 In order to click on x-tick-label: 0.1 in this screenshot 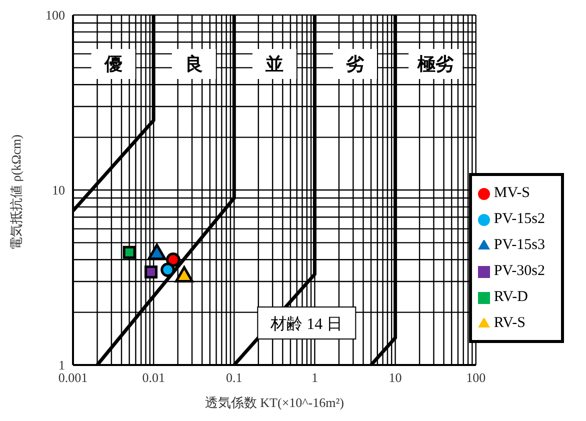, I will do `click(234, 378)`.